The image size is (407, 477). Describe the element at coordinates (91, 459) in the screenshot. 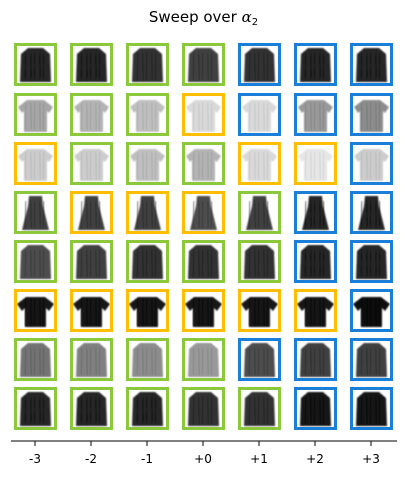

I see `x-tick-label: -2` at that location.